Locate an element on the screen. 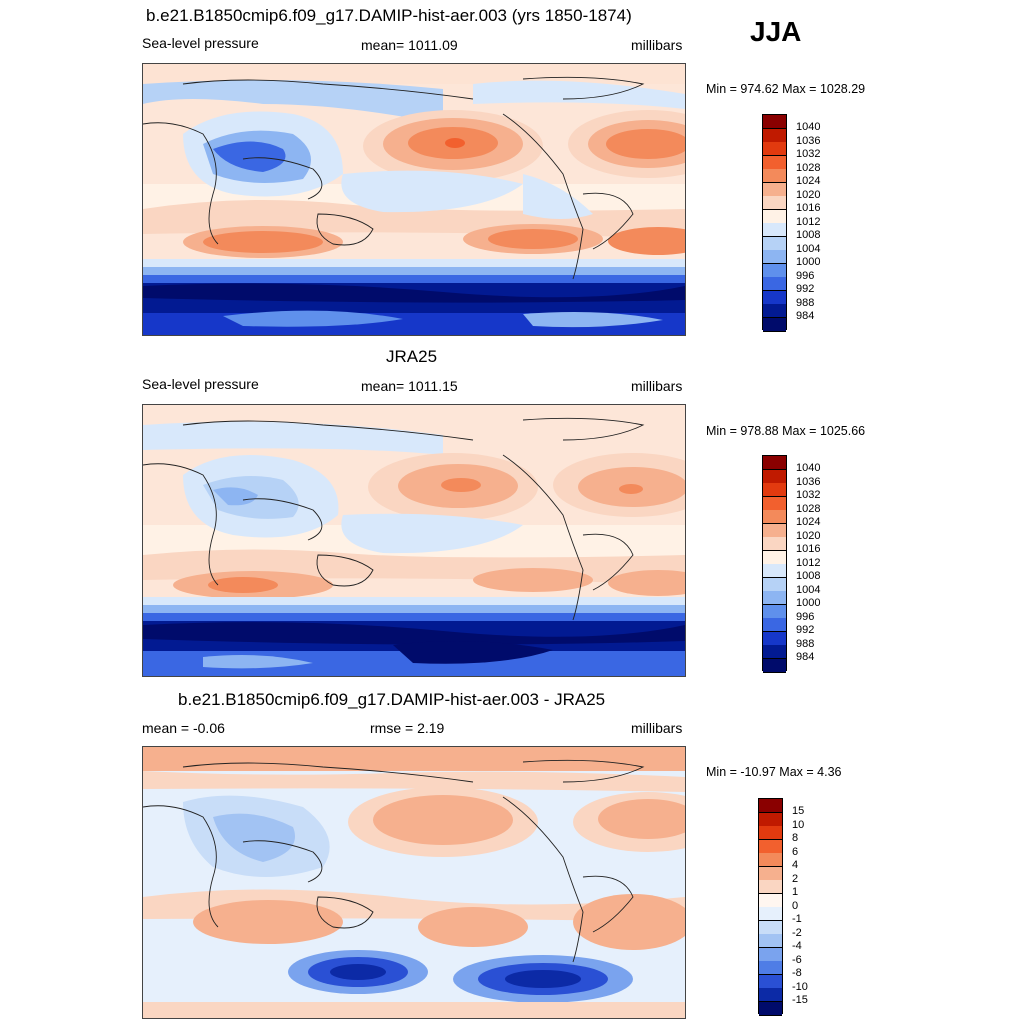 Image resolution: width=1024 pixels, height=1024 pixels. panel-3-colorbar-boxes is located at coordinates (770, 907).